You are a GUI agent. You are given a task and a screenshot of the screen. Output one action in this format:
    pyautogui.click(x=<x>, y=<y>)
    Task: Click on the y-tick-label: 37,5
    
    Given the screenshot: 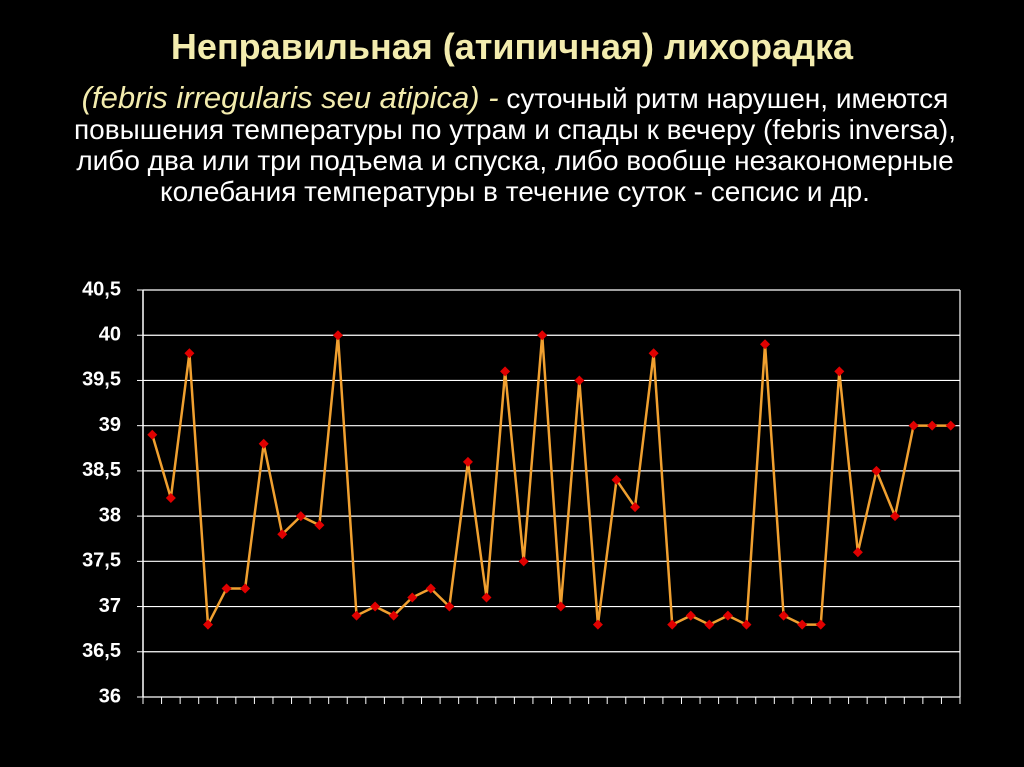 What is the action you would take?
    pyautogui.click(x=101, y=561)
    